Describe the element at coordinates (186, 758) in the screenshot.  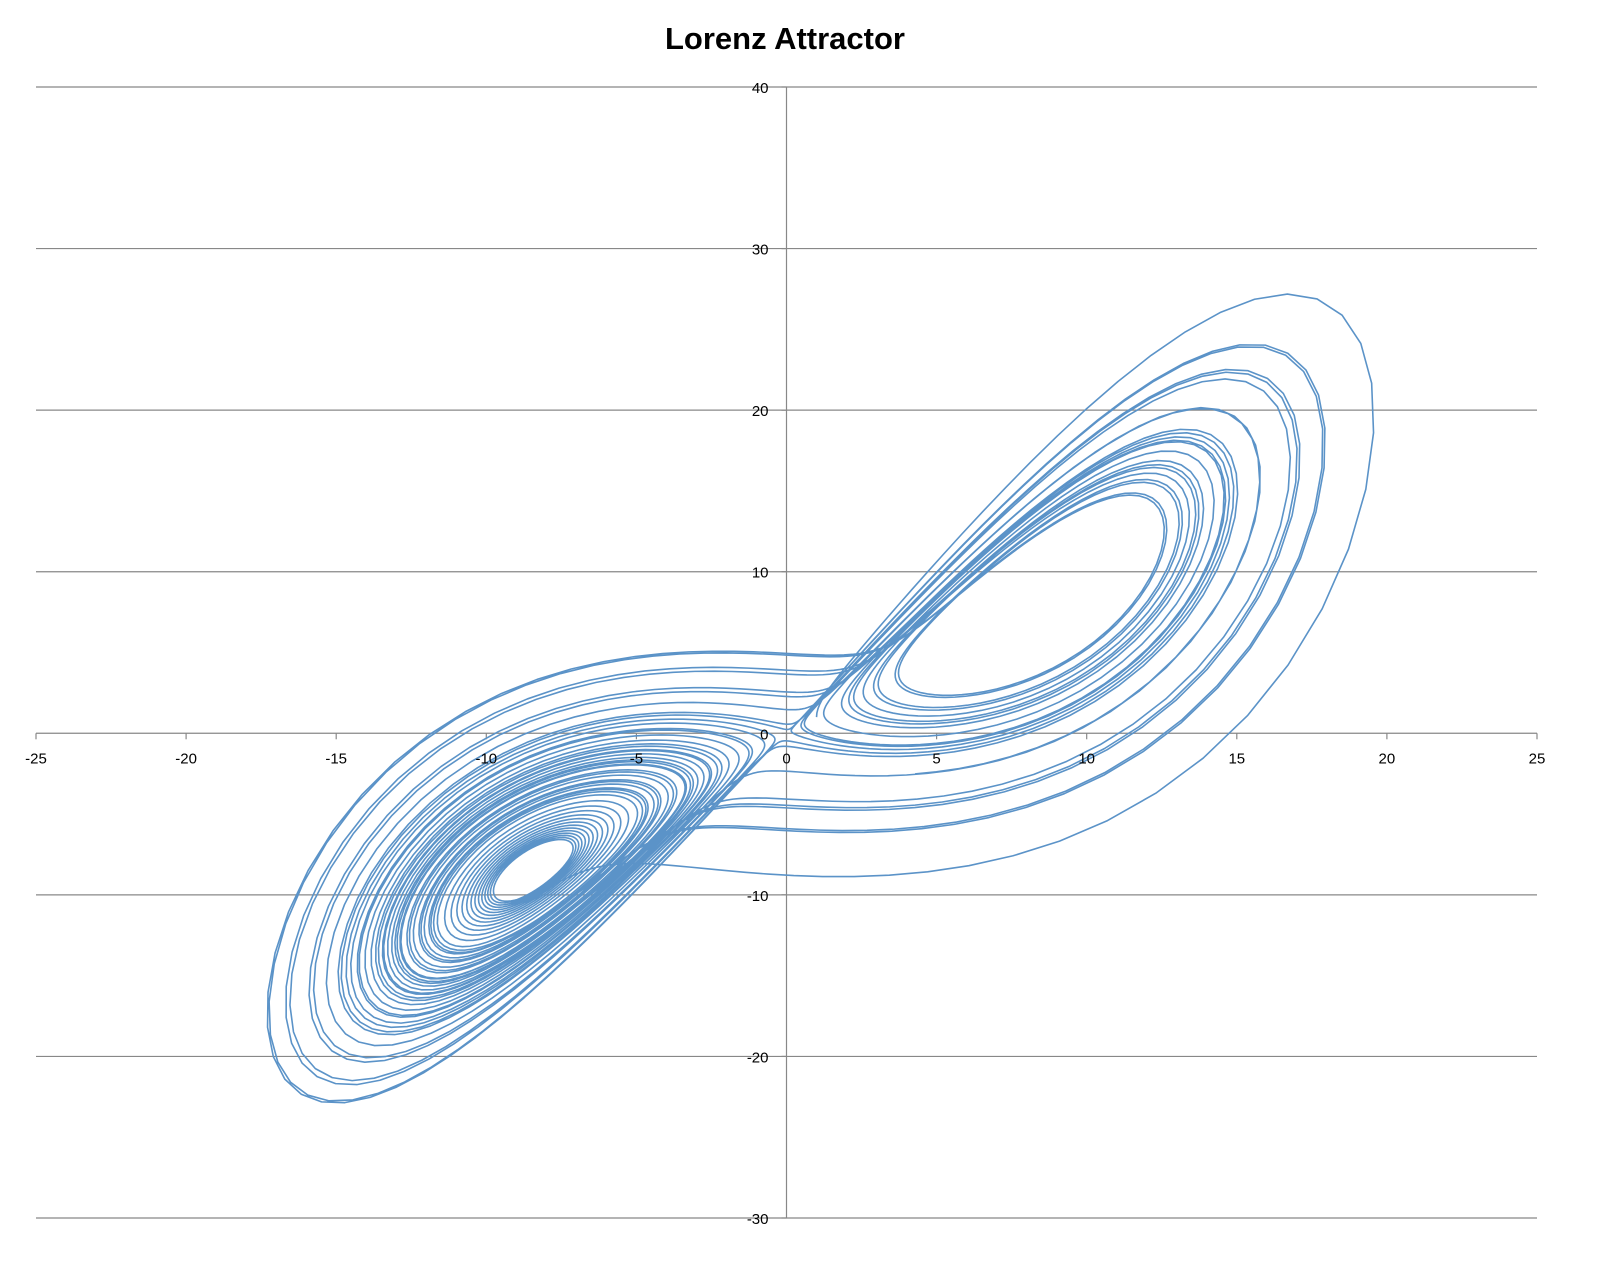
I see `x-tick-label: -20` at that location.